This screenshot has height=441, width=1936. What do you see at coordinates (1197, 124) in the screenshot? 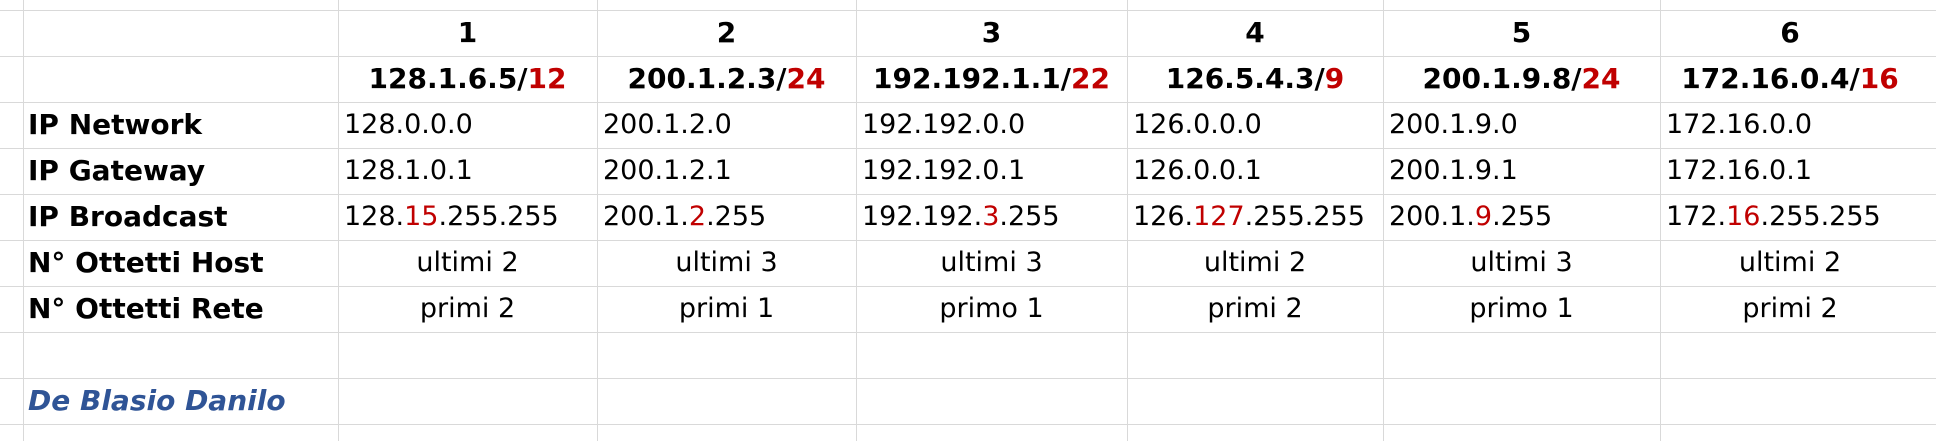
I see `cell-ip-network: 126.0.0.0` at bounding box center [1197, 124].